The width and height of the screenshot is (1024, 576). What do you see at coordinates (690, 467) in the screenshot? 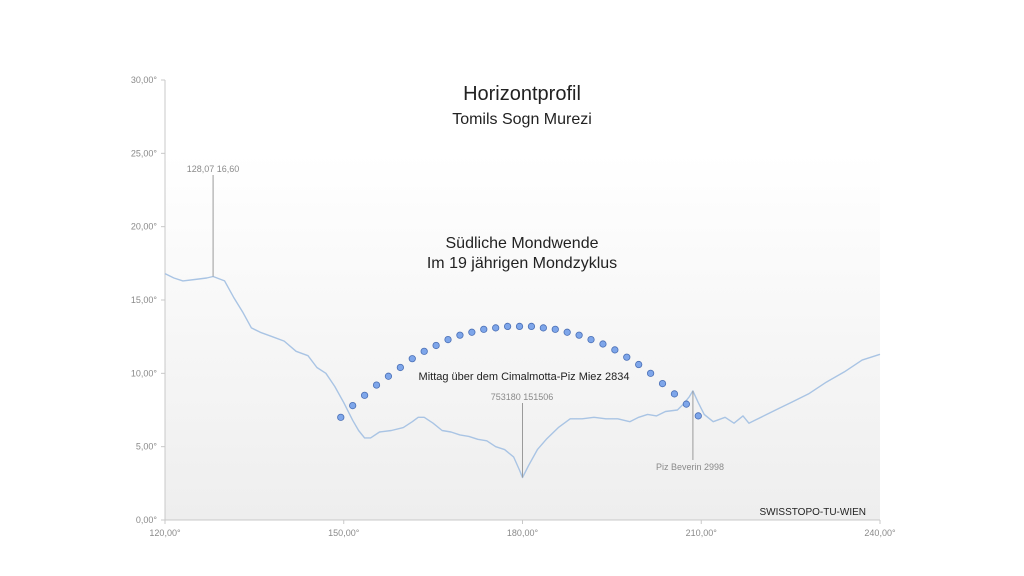
I see `annotation-piz-beverin: Piz Beverin 2998` at bounding box center [690, 467].